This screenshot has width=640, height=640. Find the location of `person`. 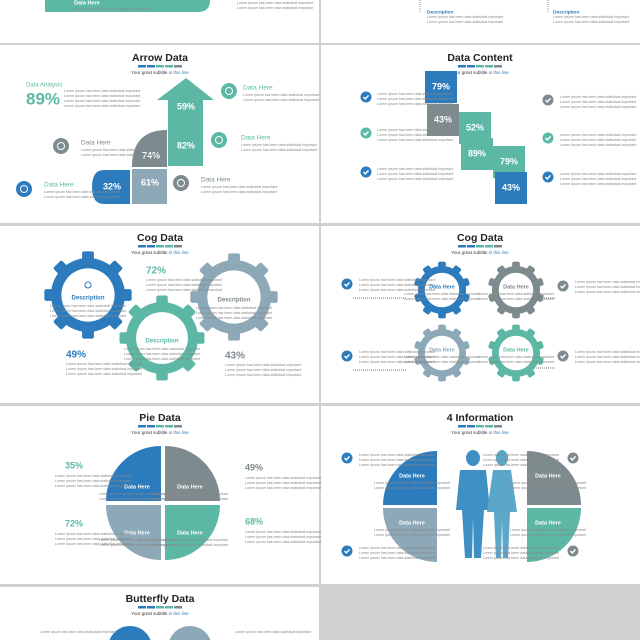

person is located at coordinates (473, 504).